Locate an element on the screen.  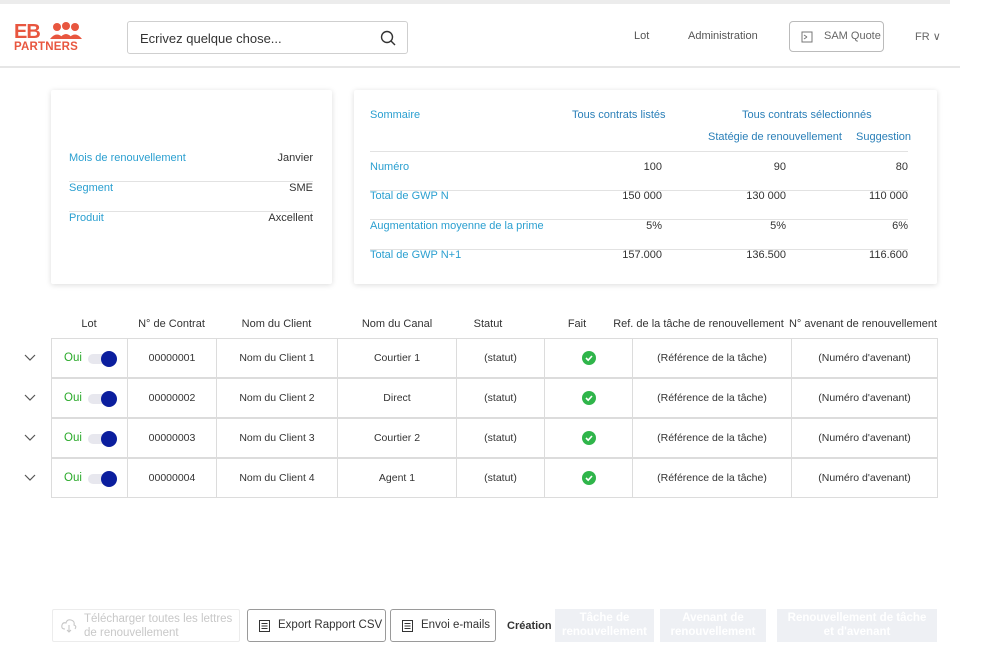
summary-all: 150 000 is located at coordinates (642, 196).